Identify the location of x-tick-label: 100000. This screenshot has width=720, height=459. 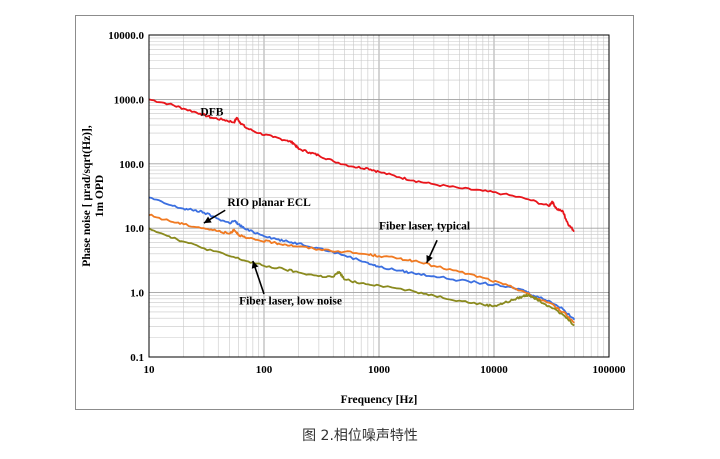
(610, 370).